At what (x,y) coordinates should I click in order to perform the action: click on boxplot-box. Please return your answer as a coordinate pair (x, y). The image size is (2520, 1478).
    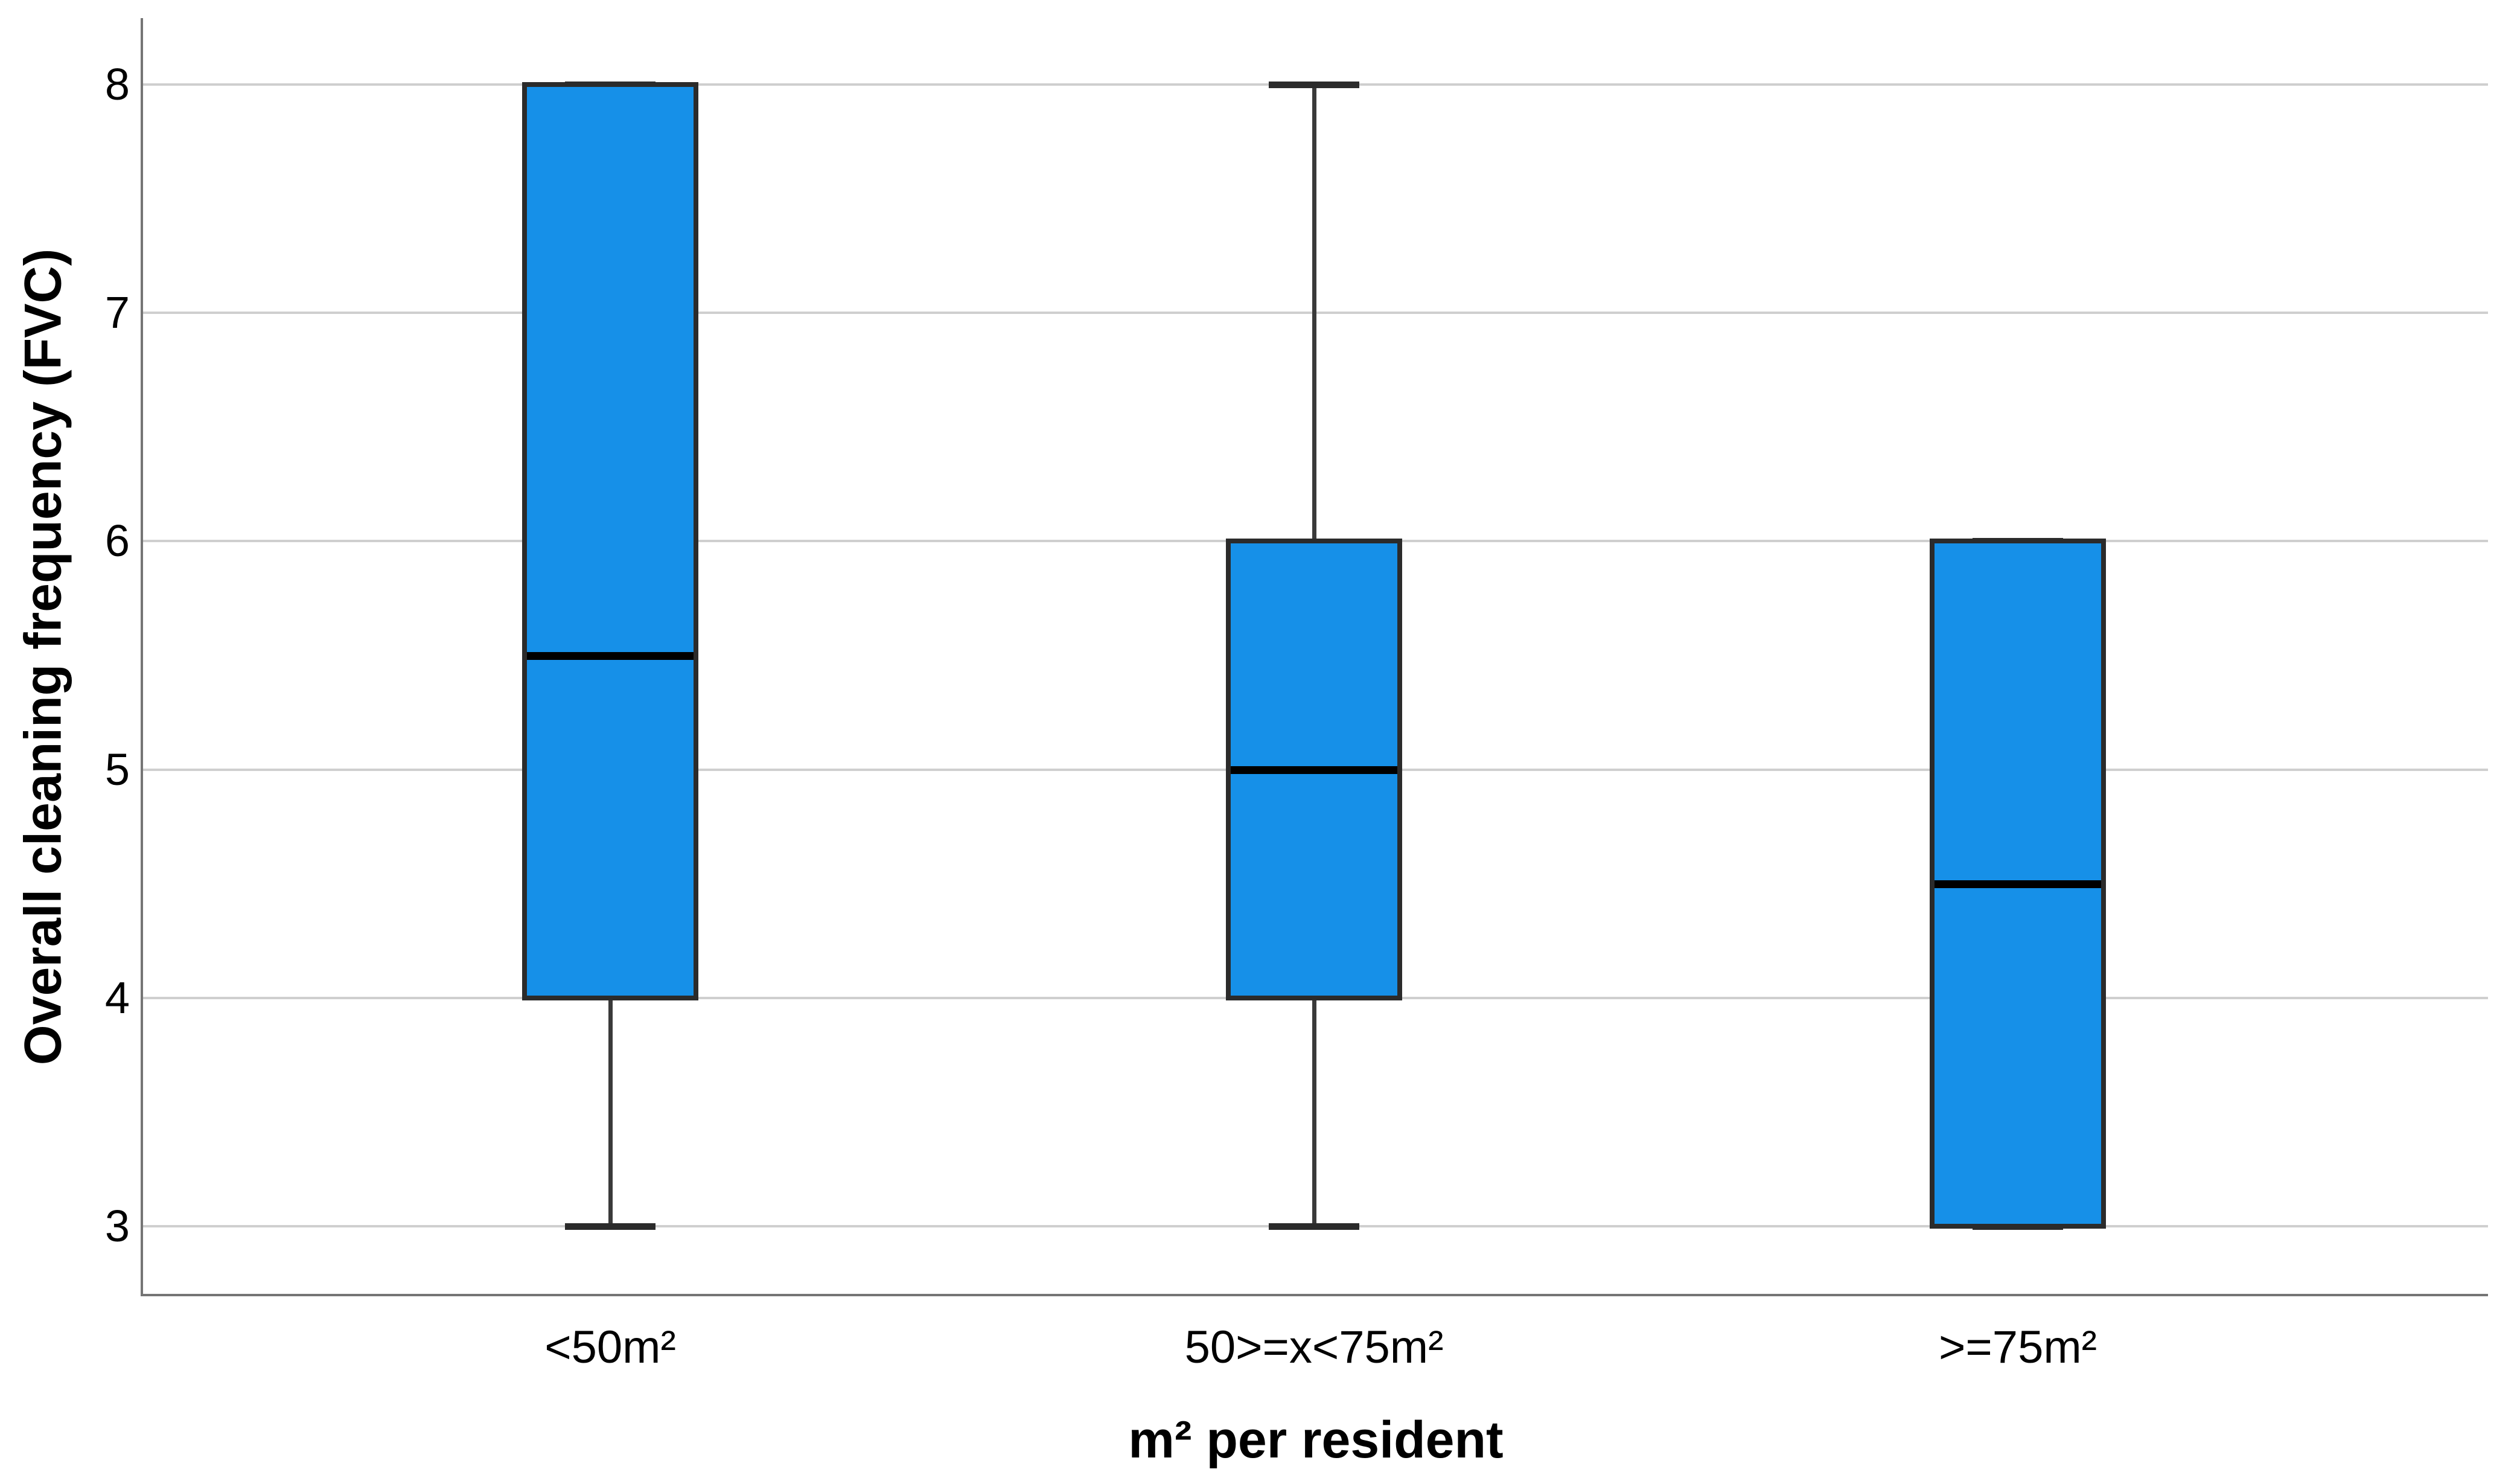
    Looking at the image, I should click on (610, 541).